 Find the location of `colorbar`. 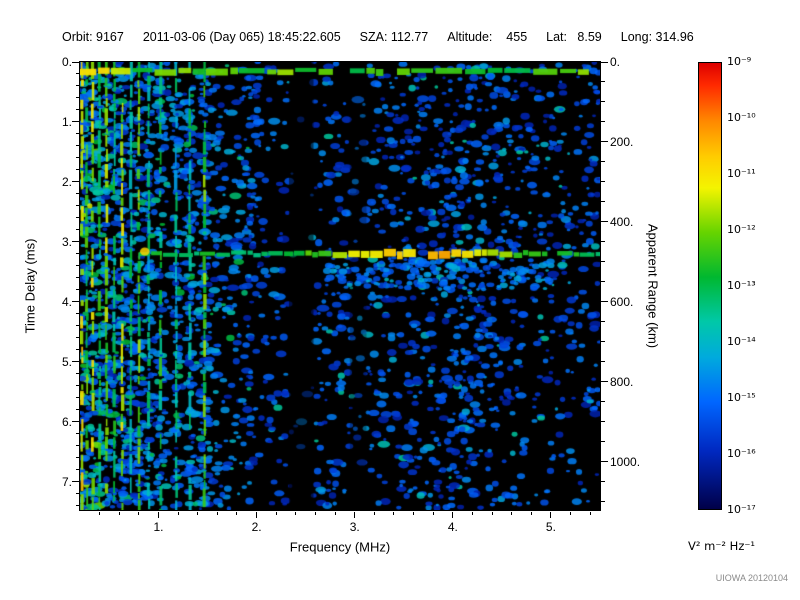

colorbar is located at coordinates (710, 286).